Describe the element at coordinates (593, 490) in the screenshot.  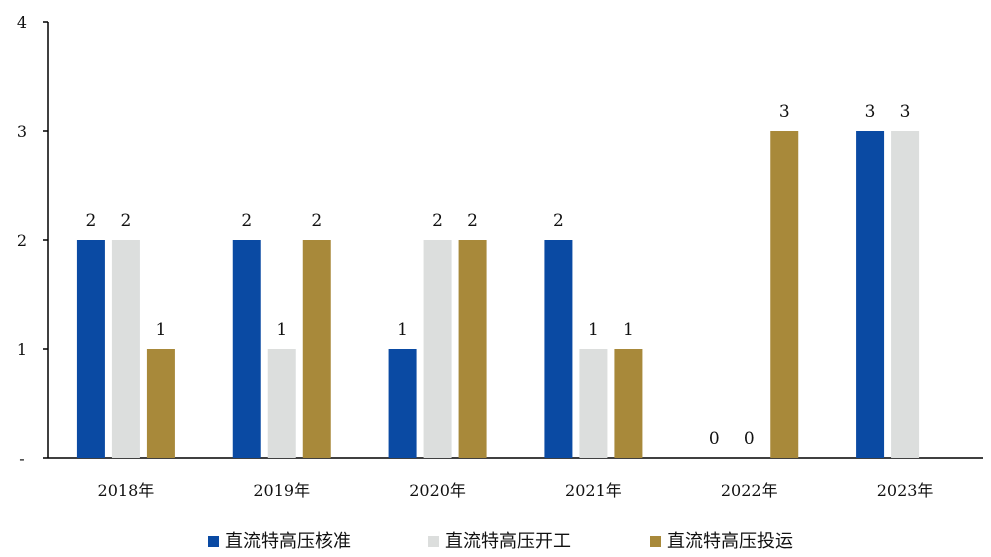
I see `x-tick-label: 2021年` at that location.